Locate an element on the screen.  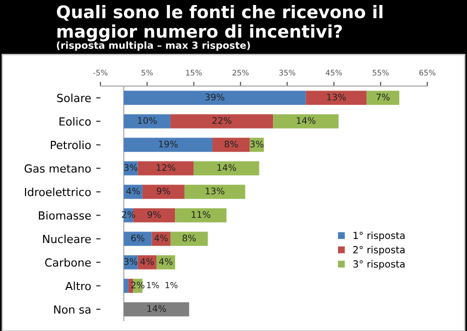
legend-label: 3° risposta is located at coordinates (379, 265).